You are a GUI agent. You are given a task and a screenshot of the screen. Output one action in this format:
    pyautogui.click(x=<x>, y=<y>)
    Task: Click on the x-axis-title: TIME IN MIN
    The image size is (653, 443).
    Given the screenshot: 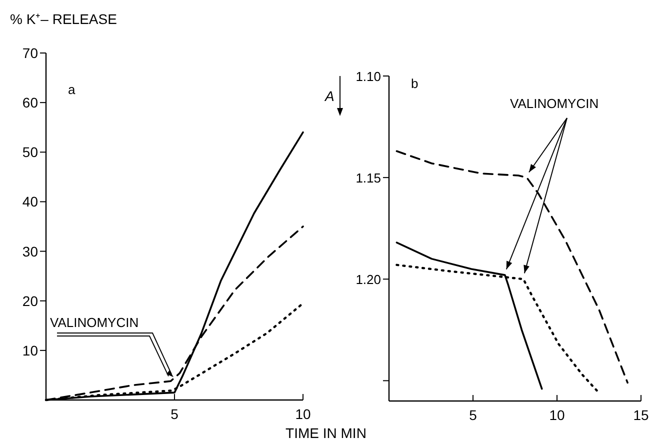 What is the action you would take?
    pyautogui.click(x=326, y=433)
    